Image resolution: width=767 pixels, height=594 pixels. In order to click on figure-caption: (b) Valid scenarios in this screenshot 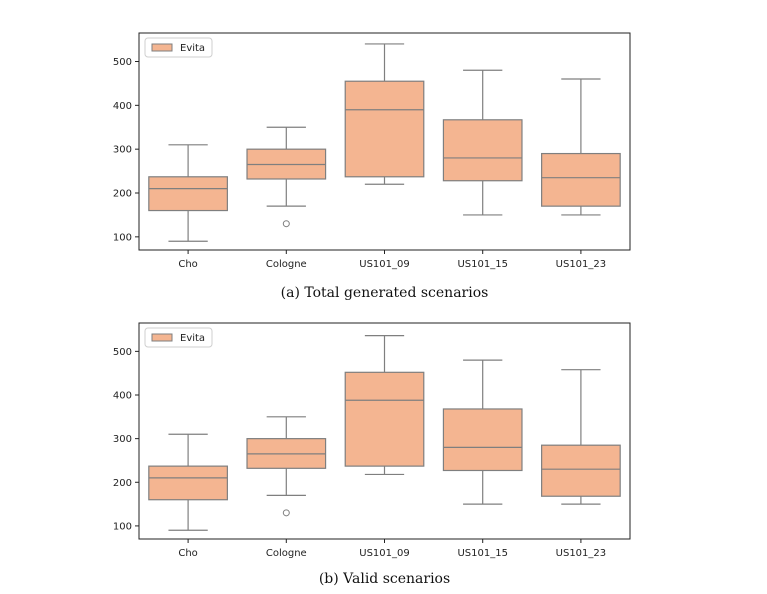, I will do `click(384, 579)`.